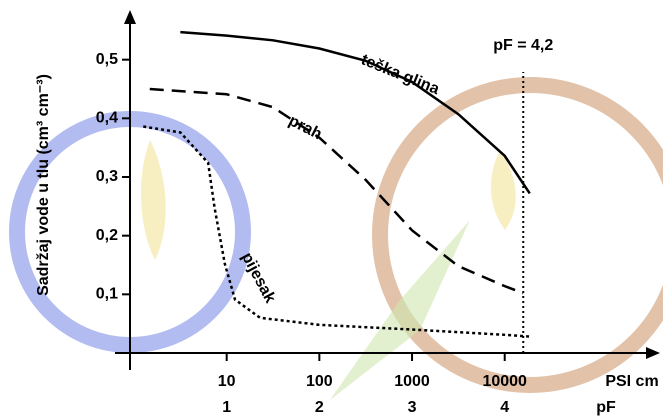 The width and height of the screenshot is (663, 420). I want to click on x-tick-label: 10000, so click(504, 381).